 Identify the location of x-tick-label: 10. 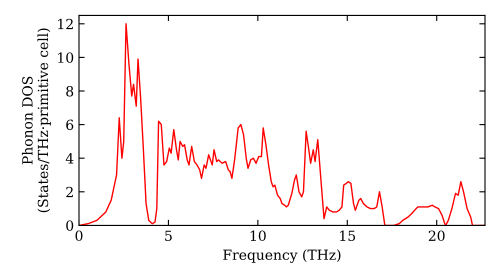
(258, 236).